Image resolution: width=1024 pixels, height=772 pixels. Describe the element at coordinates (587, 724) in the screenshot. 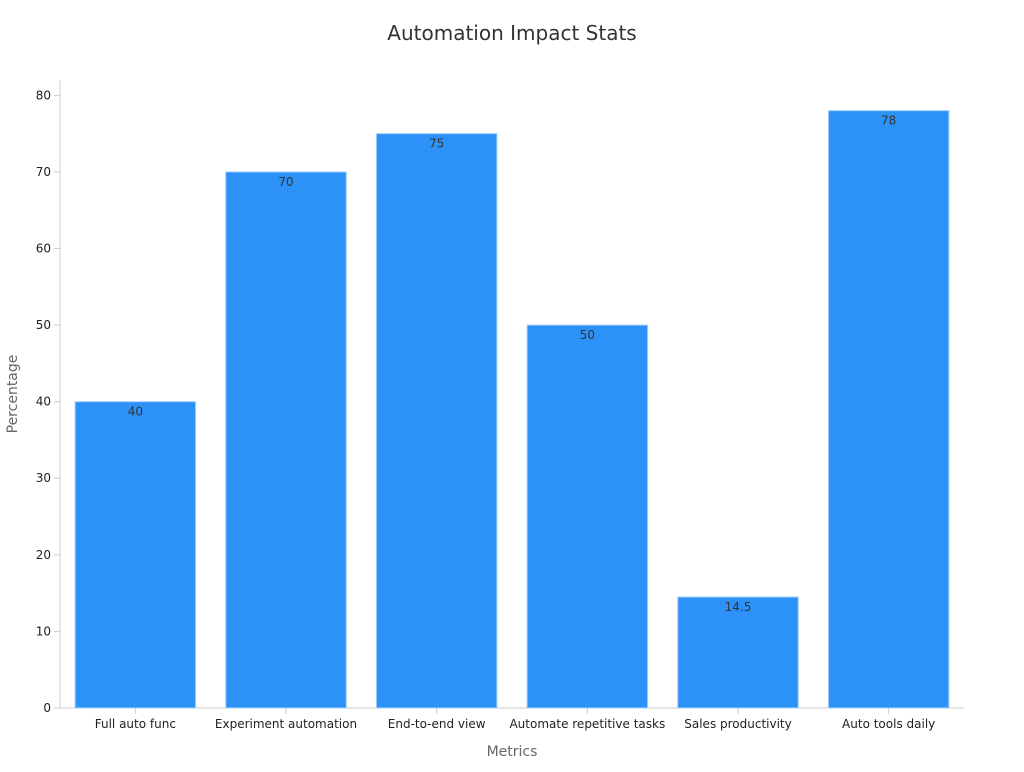

I see `x-tick-label: Automate repetitive tasks` at that location.